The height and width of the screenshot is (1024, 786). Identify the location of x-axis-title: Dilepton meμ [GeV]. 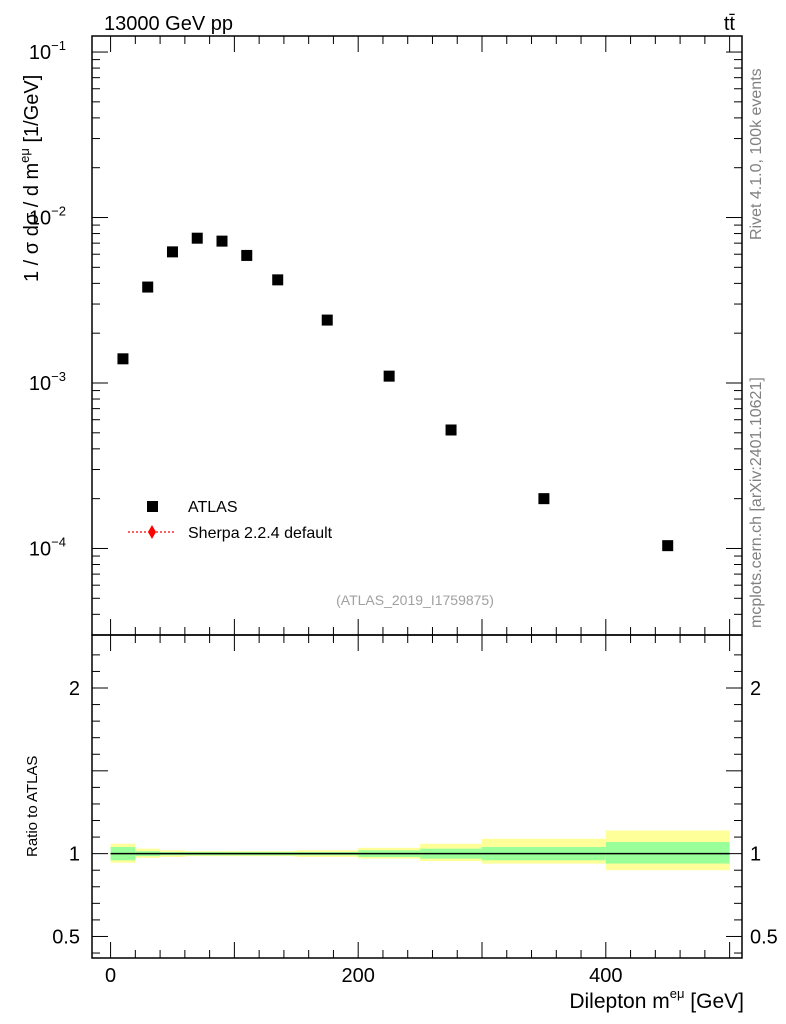
(656, 999).